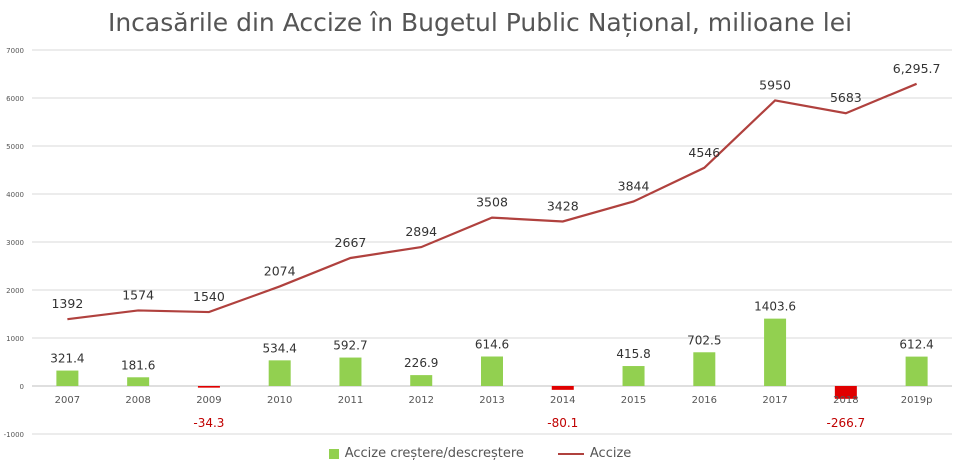 The height and width of the screenshot is (471, 960). What do you see at coordinates (562, 423) in the screenshot?
I see `bar-data-label: -80.1` at bounding box center [562, 423].